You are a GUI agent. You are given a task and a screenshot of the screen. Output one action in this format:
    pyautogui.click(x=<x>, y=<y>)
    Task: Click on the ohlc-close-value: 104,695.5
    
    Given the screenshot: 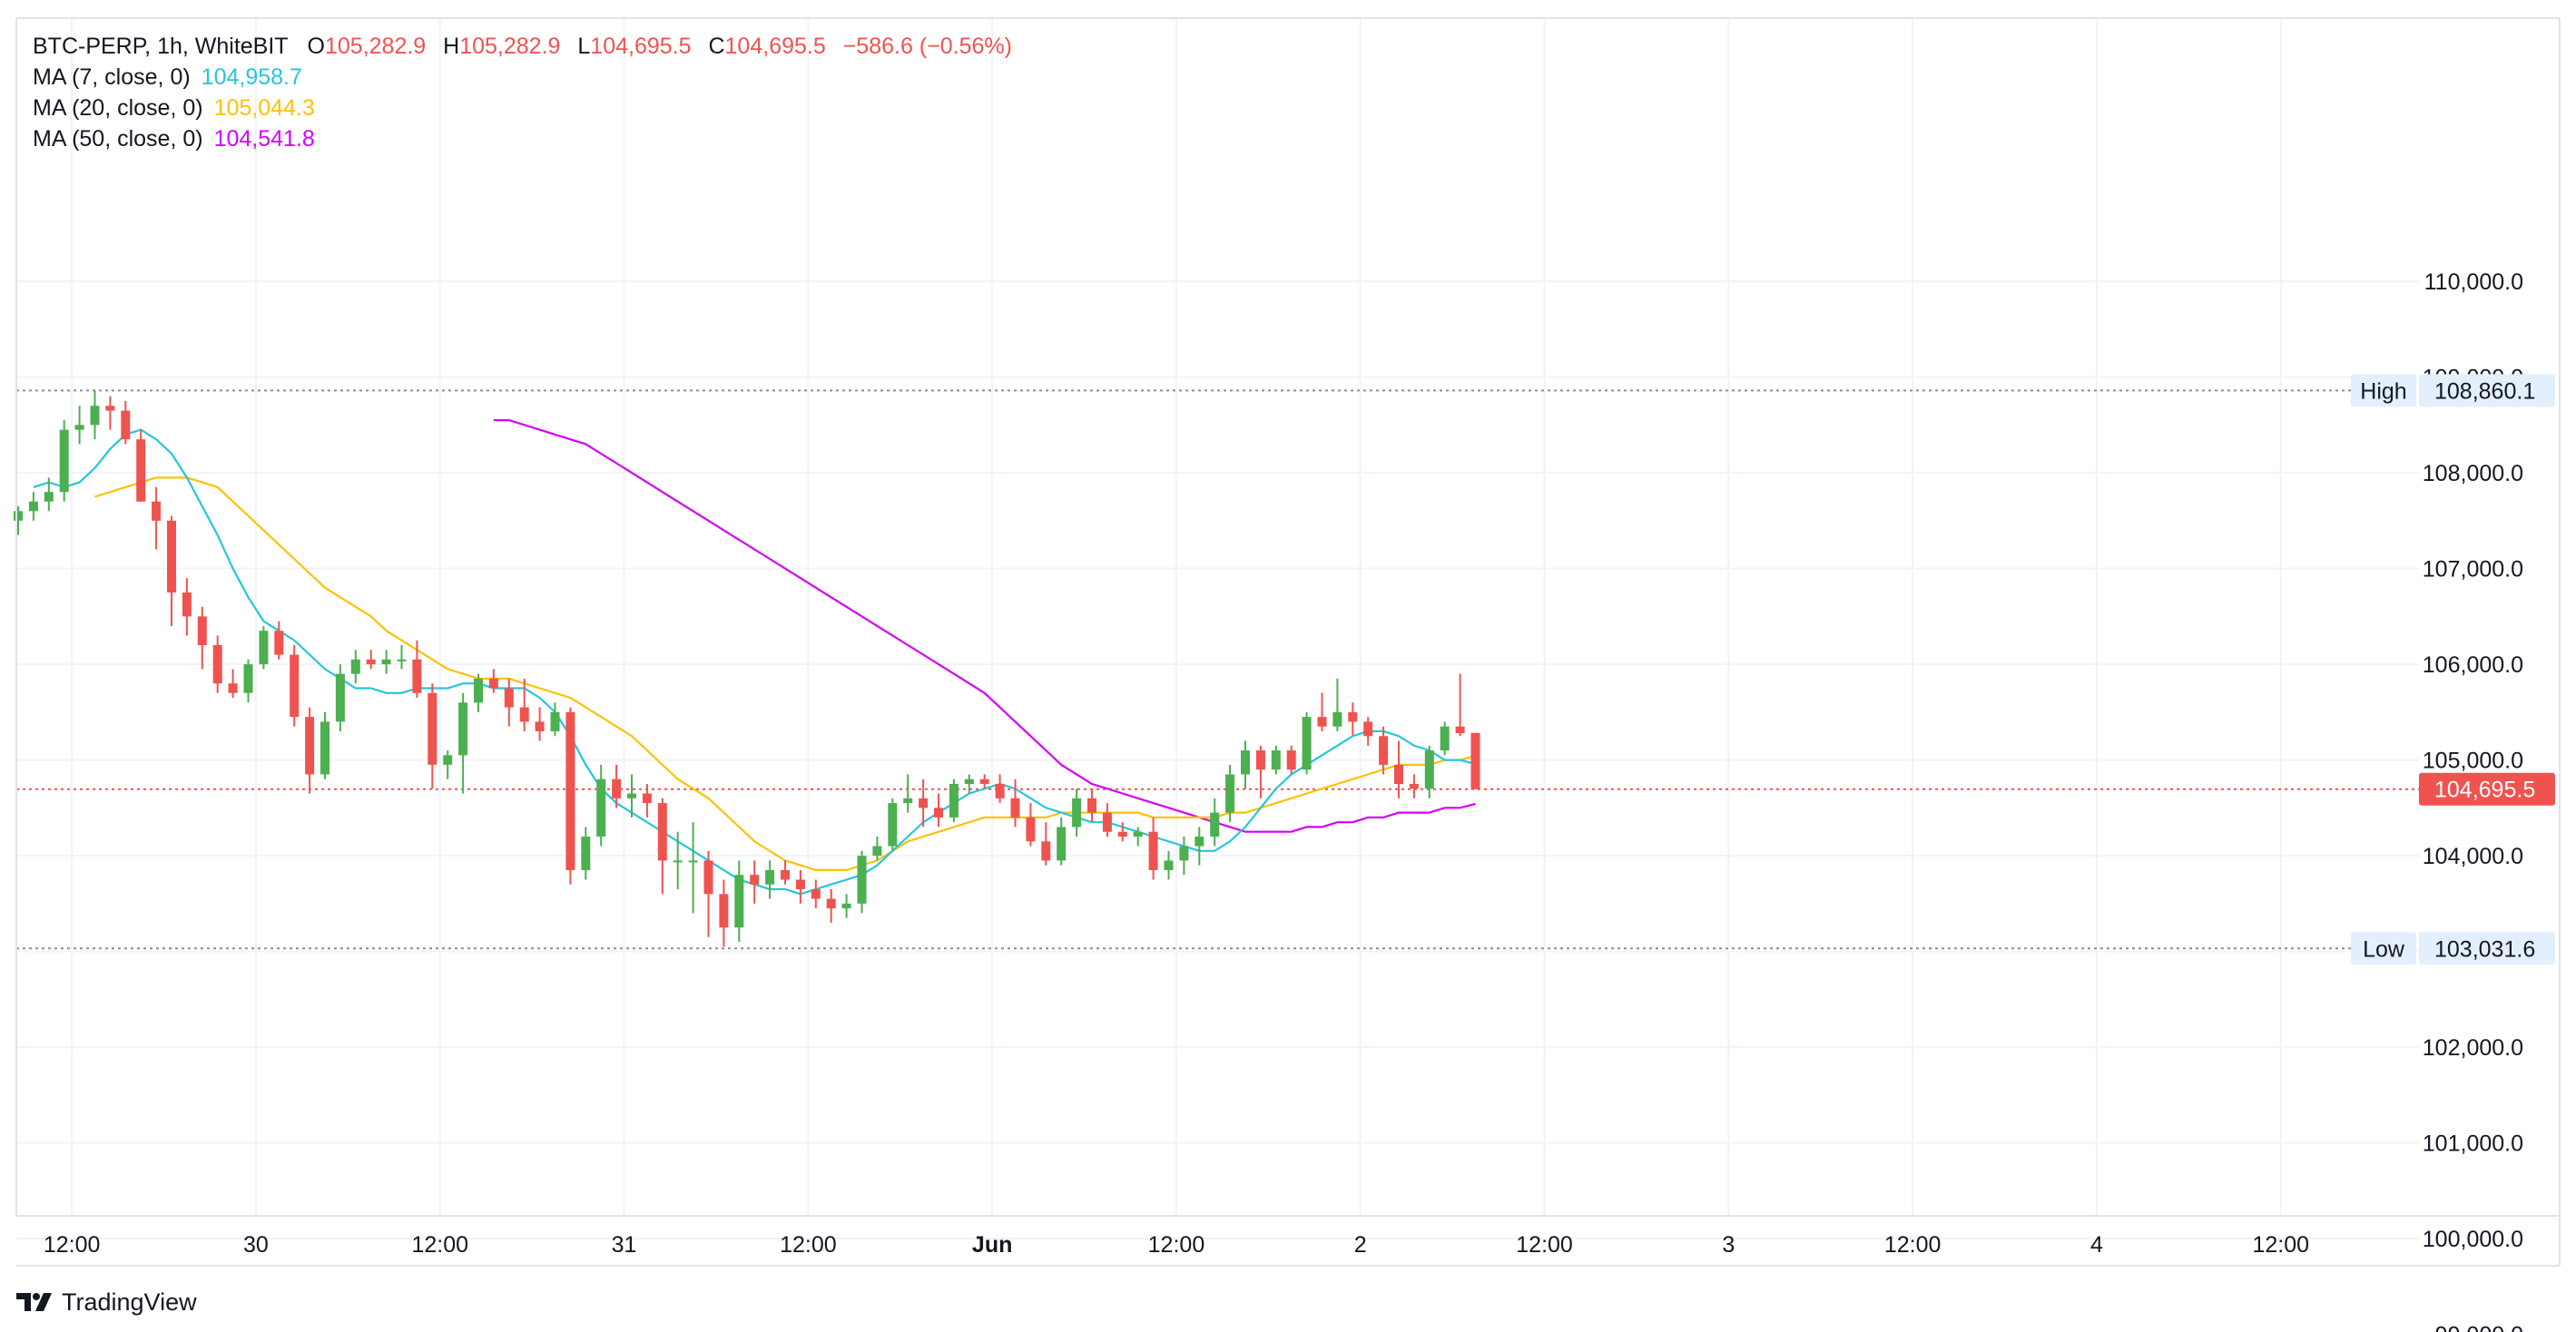 What is the action you would take?
    pyautogui.click(x=775, y=46)
    